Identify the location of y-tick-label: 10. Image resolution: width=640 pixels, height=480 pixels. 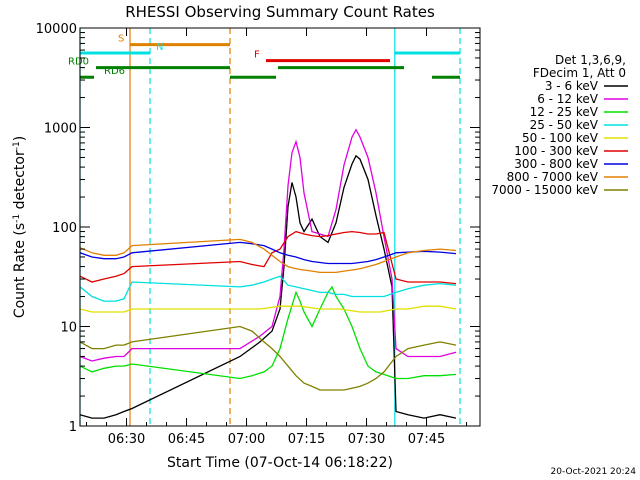
(68, 328).